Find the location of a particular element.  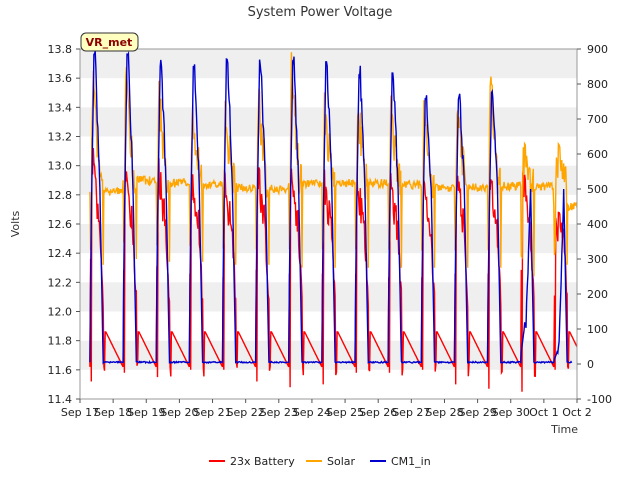

x-tick-label: Sep 25 is located at coordinates (345, 412).